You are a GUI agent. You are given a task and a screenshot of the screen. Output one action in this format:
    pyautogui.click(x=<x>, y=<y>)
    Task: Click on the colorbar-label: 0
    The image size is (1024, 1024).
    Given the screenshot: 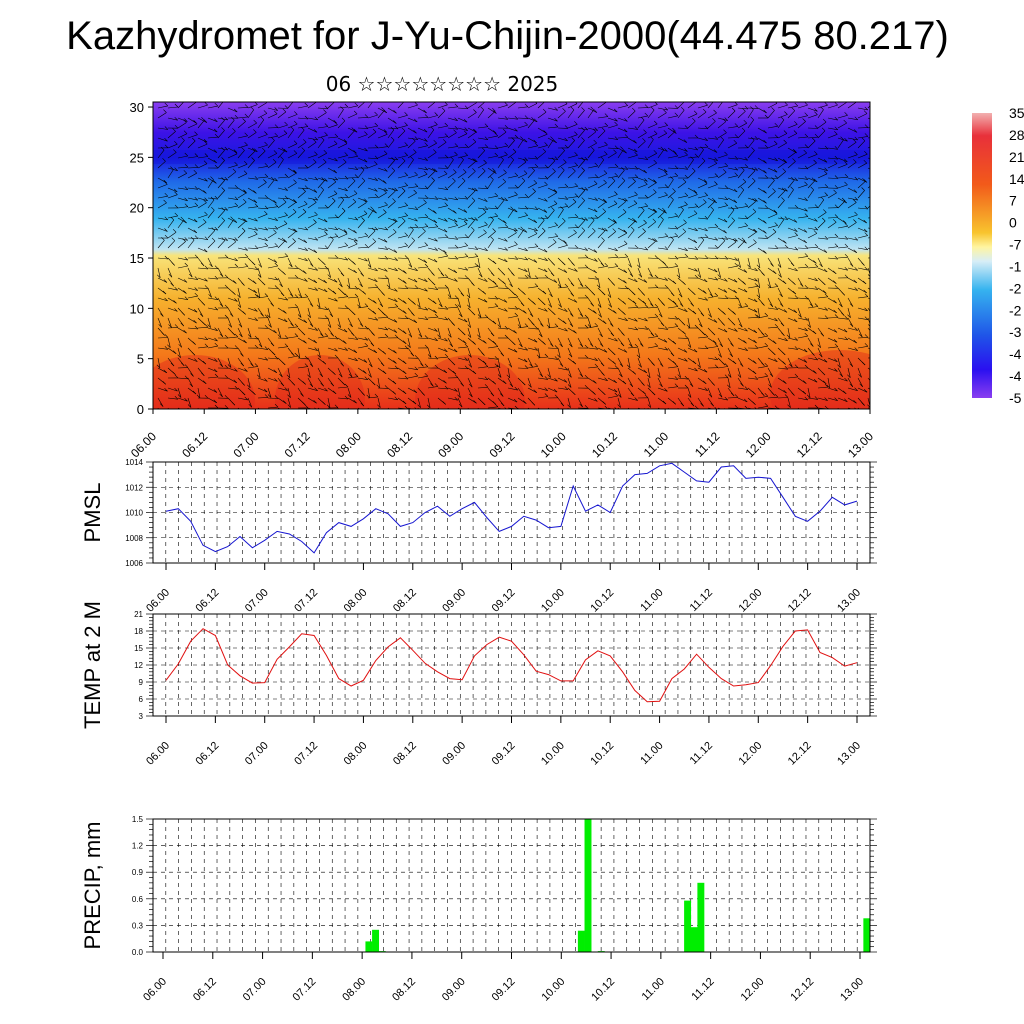 What is the action you would take?
    pyautogui.click(x=1013, y=223)
    